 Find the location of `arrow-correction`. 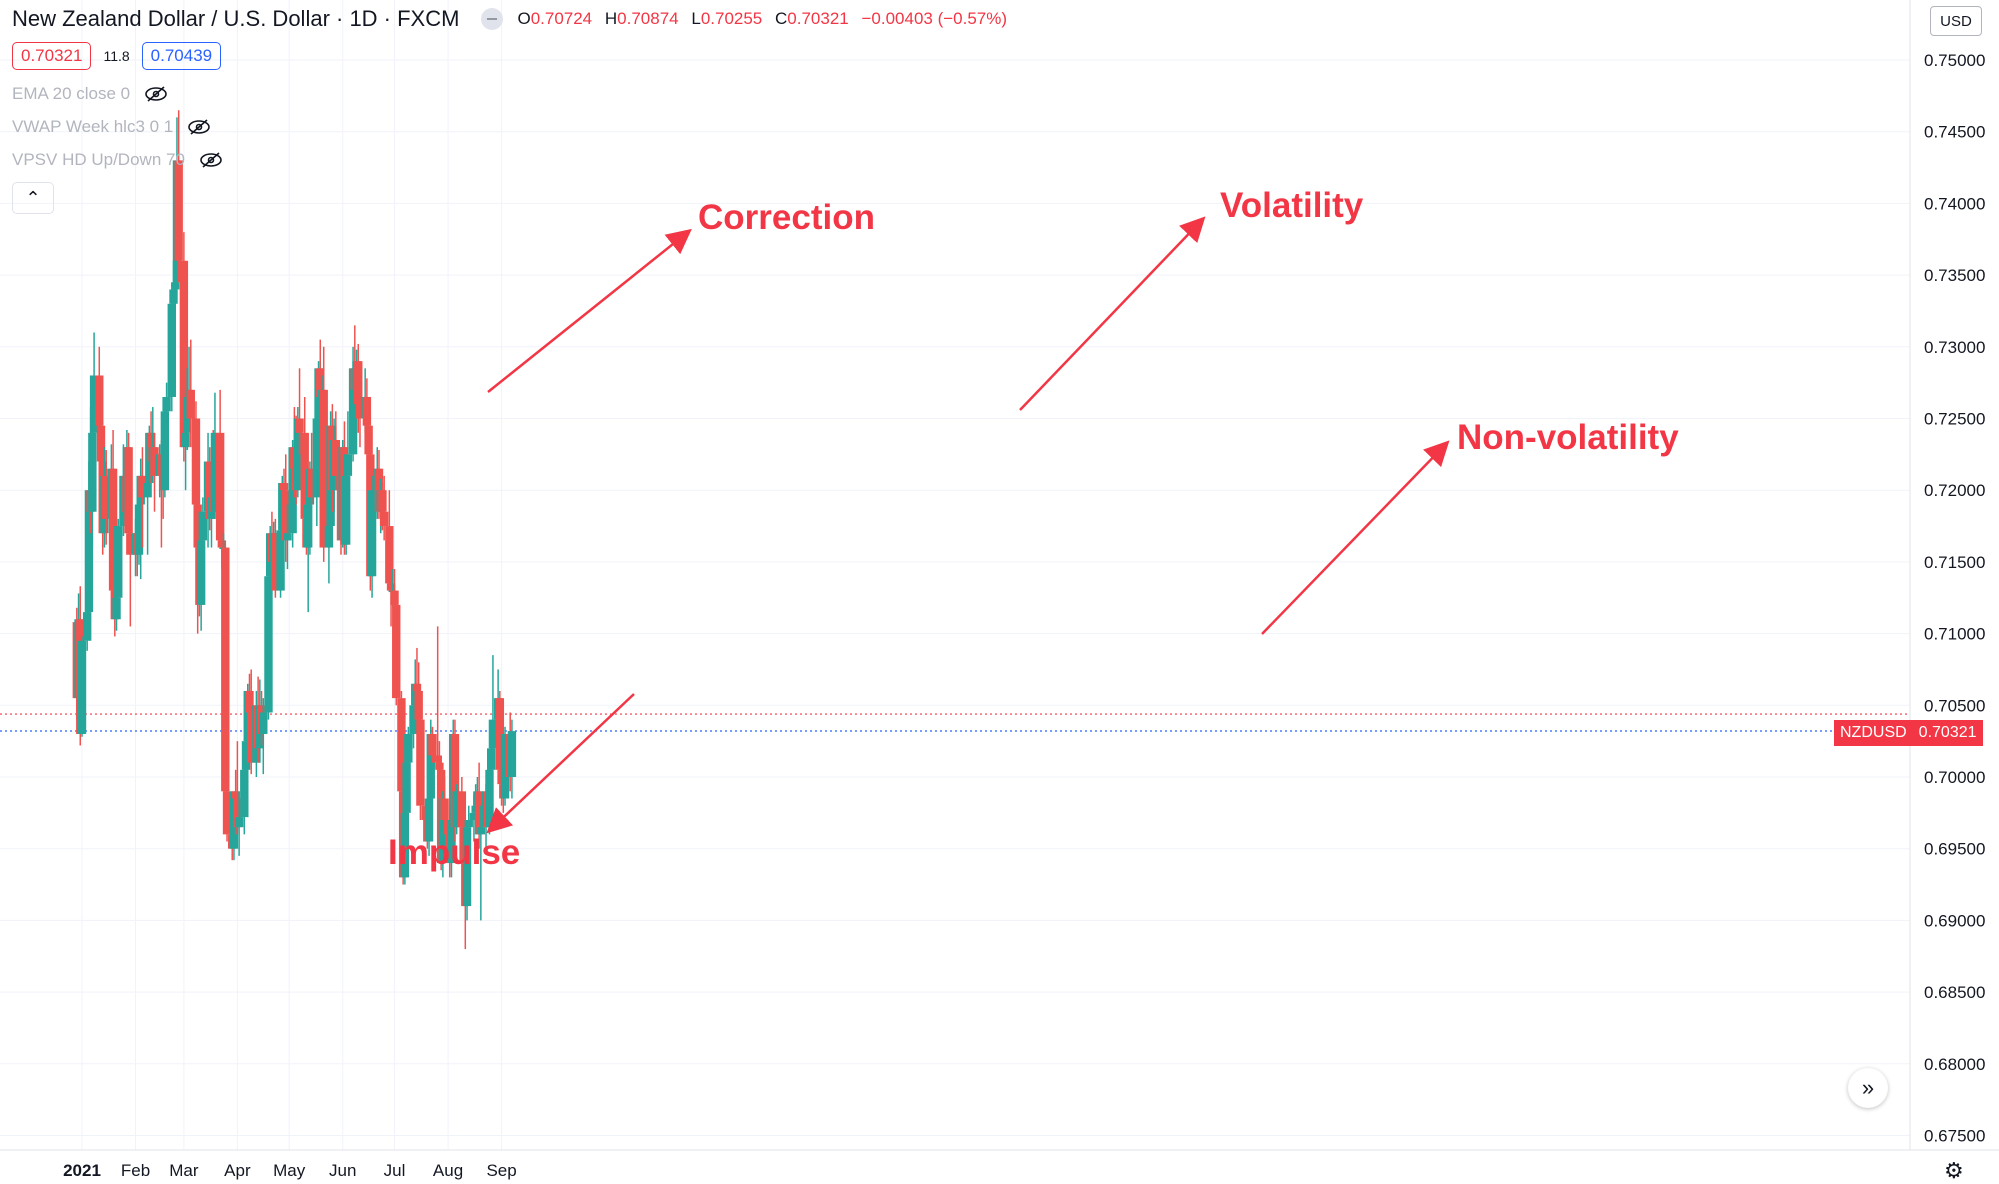

arrow-correction is located at coordinates (589, 310).